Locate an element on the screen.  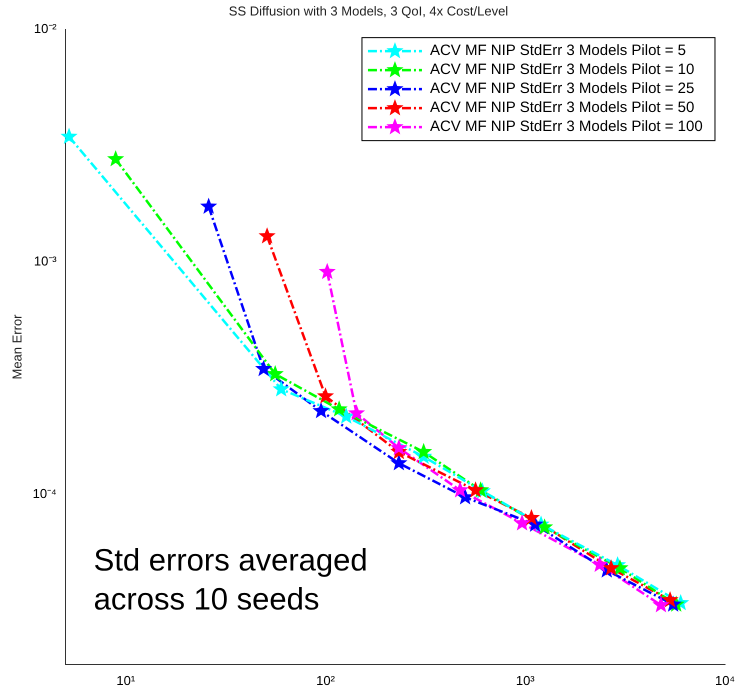
y-tick-label: 10⁻⁴ is located at coordinates (44, 493).